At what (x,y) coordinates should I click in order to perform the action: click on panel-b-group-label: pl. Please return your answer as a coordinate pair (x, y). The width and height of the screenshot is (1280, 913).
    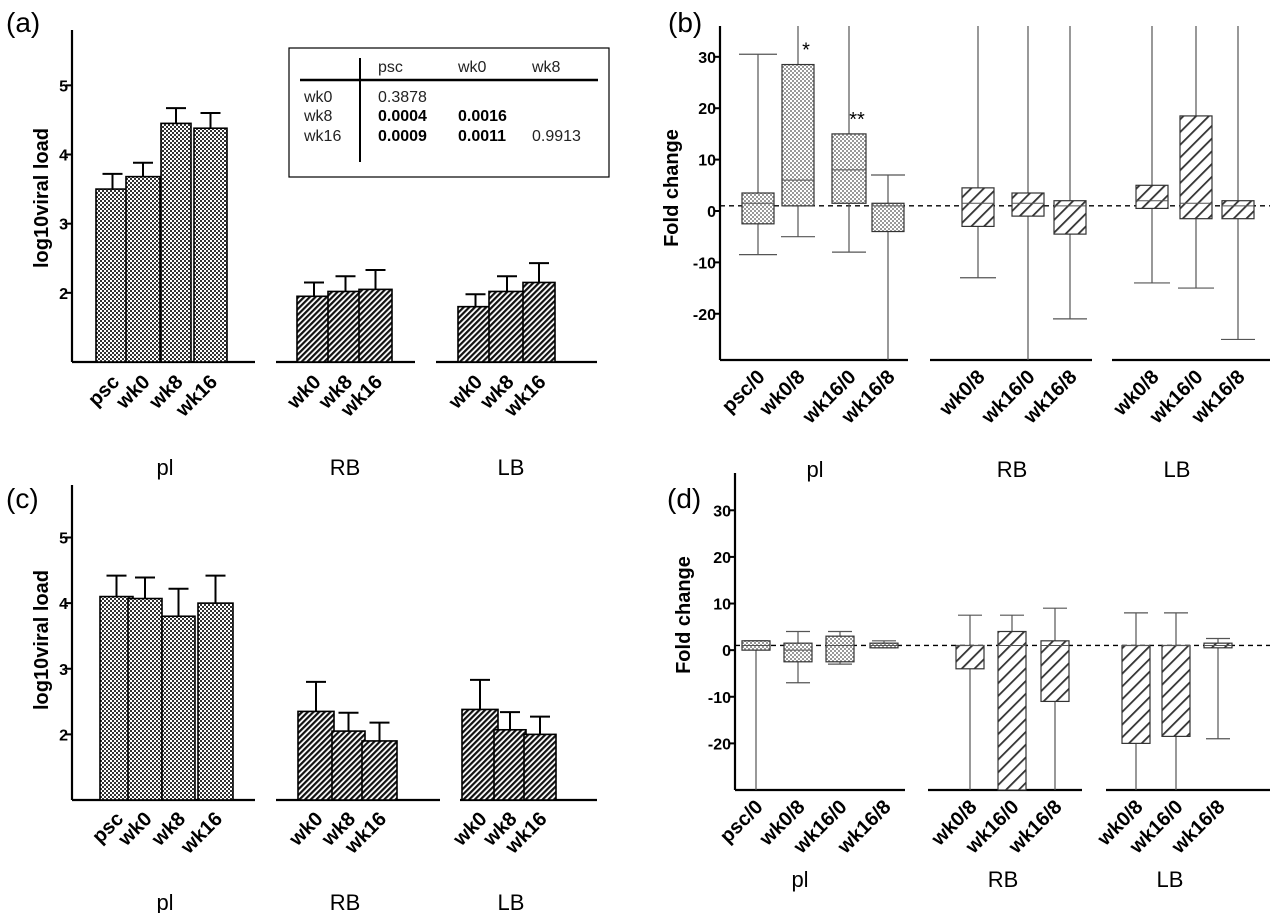
    Looking at the image, I should click on (814, 469).